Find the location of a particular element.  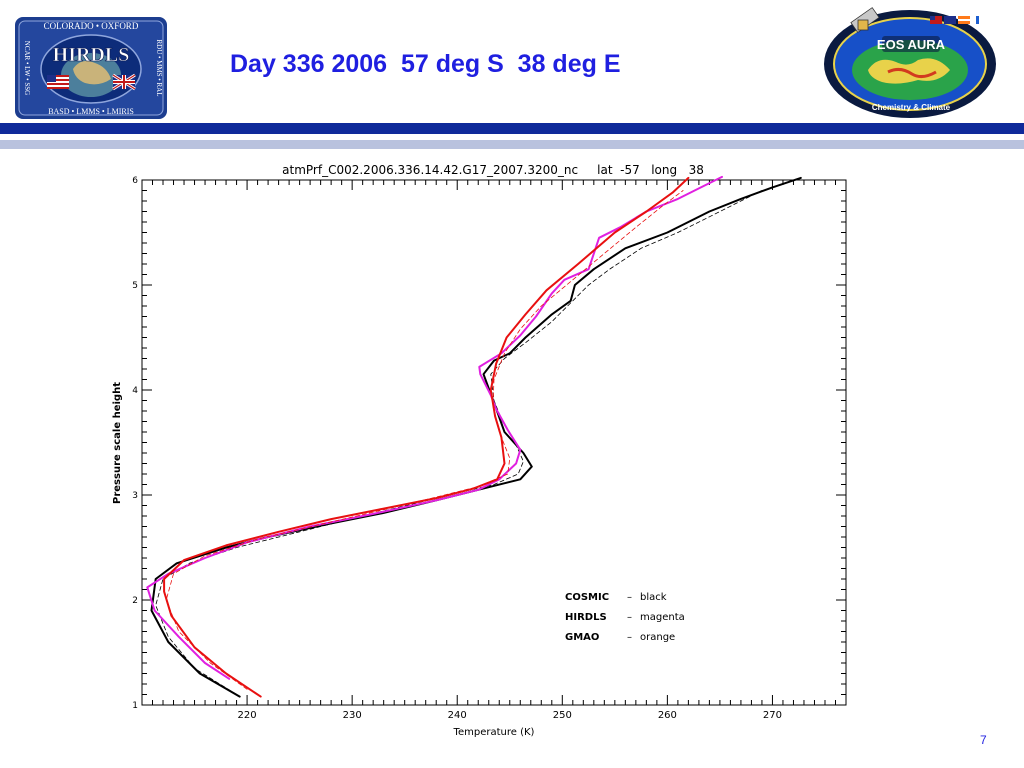

uk-flag-icon is located at coordinates (124, 82).